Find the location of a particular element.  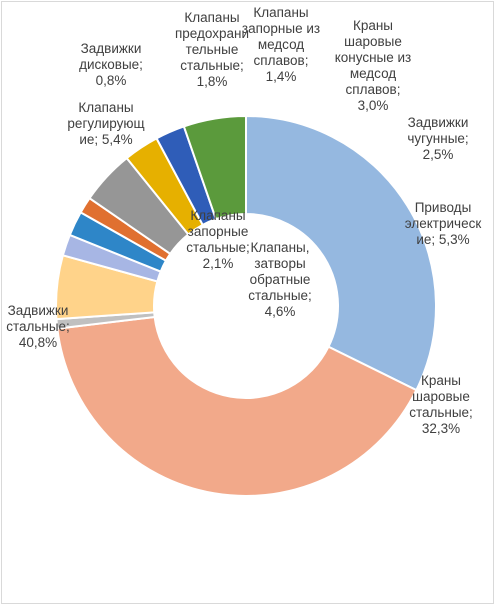

slice-label: Задвижки стальные; 40,8% is located at coordinates (38, 326).